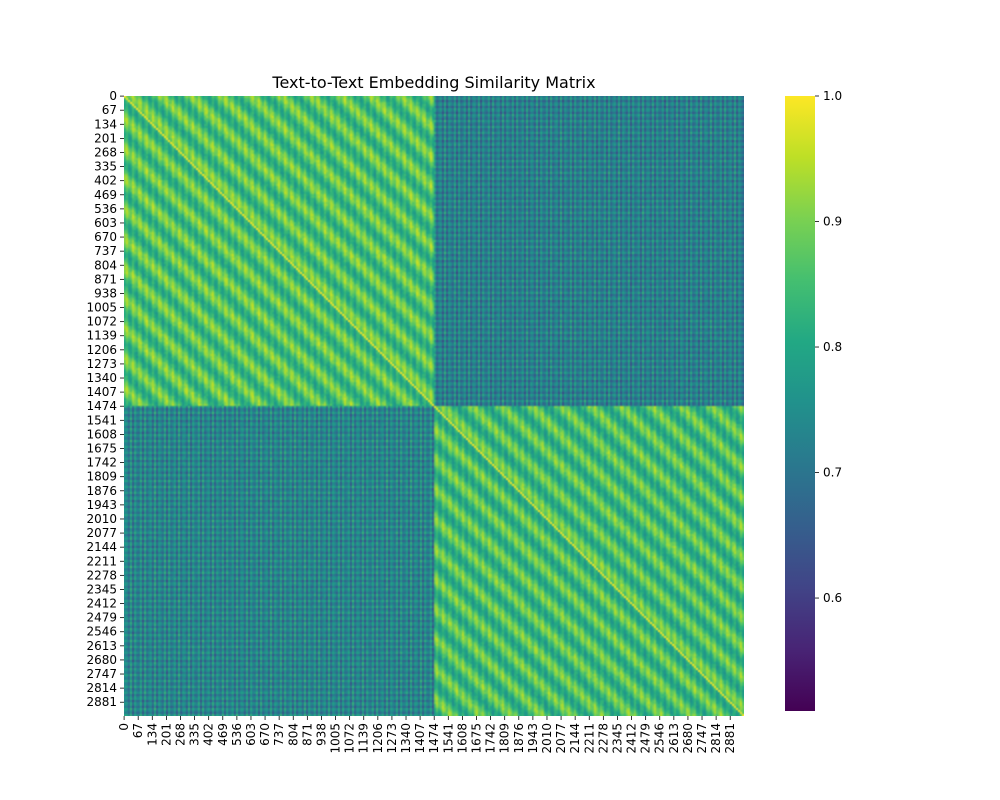 The width and height of the screenshot is (1000, 800). What do you see at coordinates (603, 738) in the screenshot?
I see `x-tick-label: 2278` at bounding box center [603, 738].